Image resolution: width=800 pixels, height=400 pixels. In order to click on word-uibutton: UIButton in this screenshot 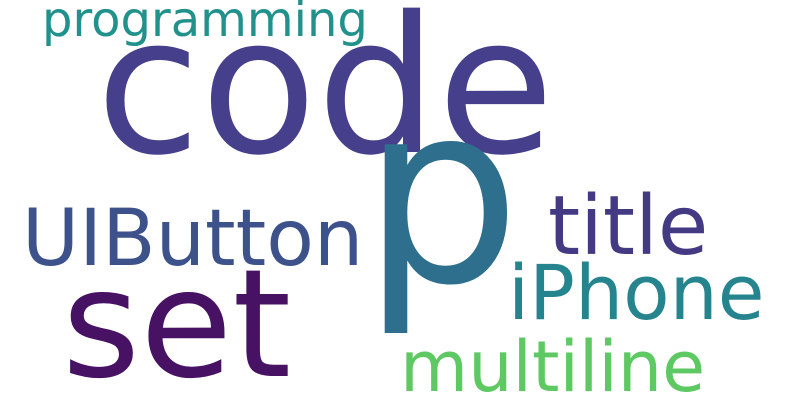, I will do `click(193, 239)`.